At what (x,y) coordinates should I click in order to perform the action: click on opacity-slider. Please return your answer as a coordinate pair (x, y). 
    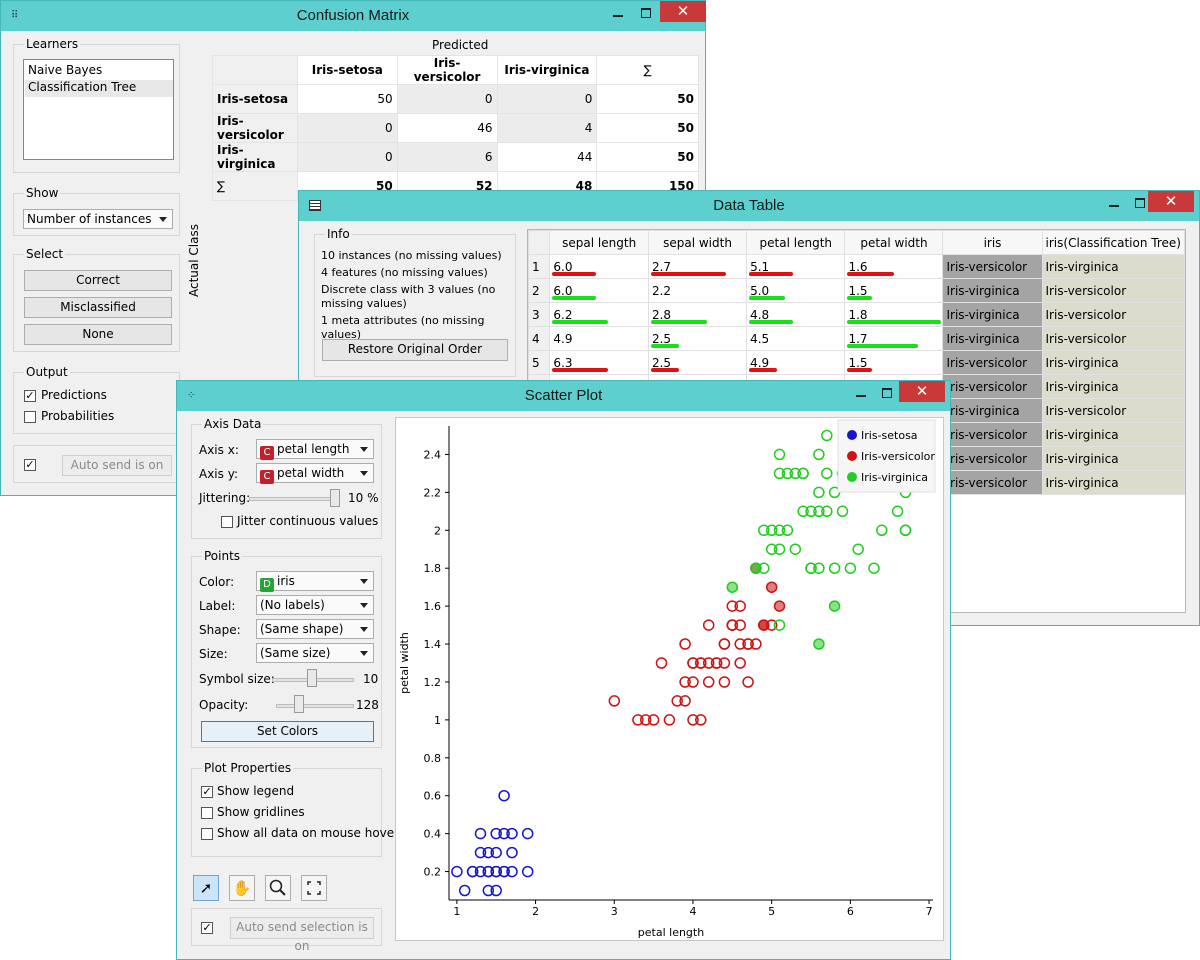
    Looking at the image, I should click on (315, 706).